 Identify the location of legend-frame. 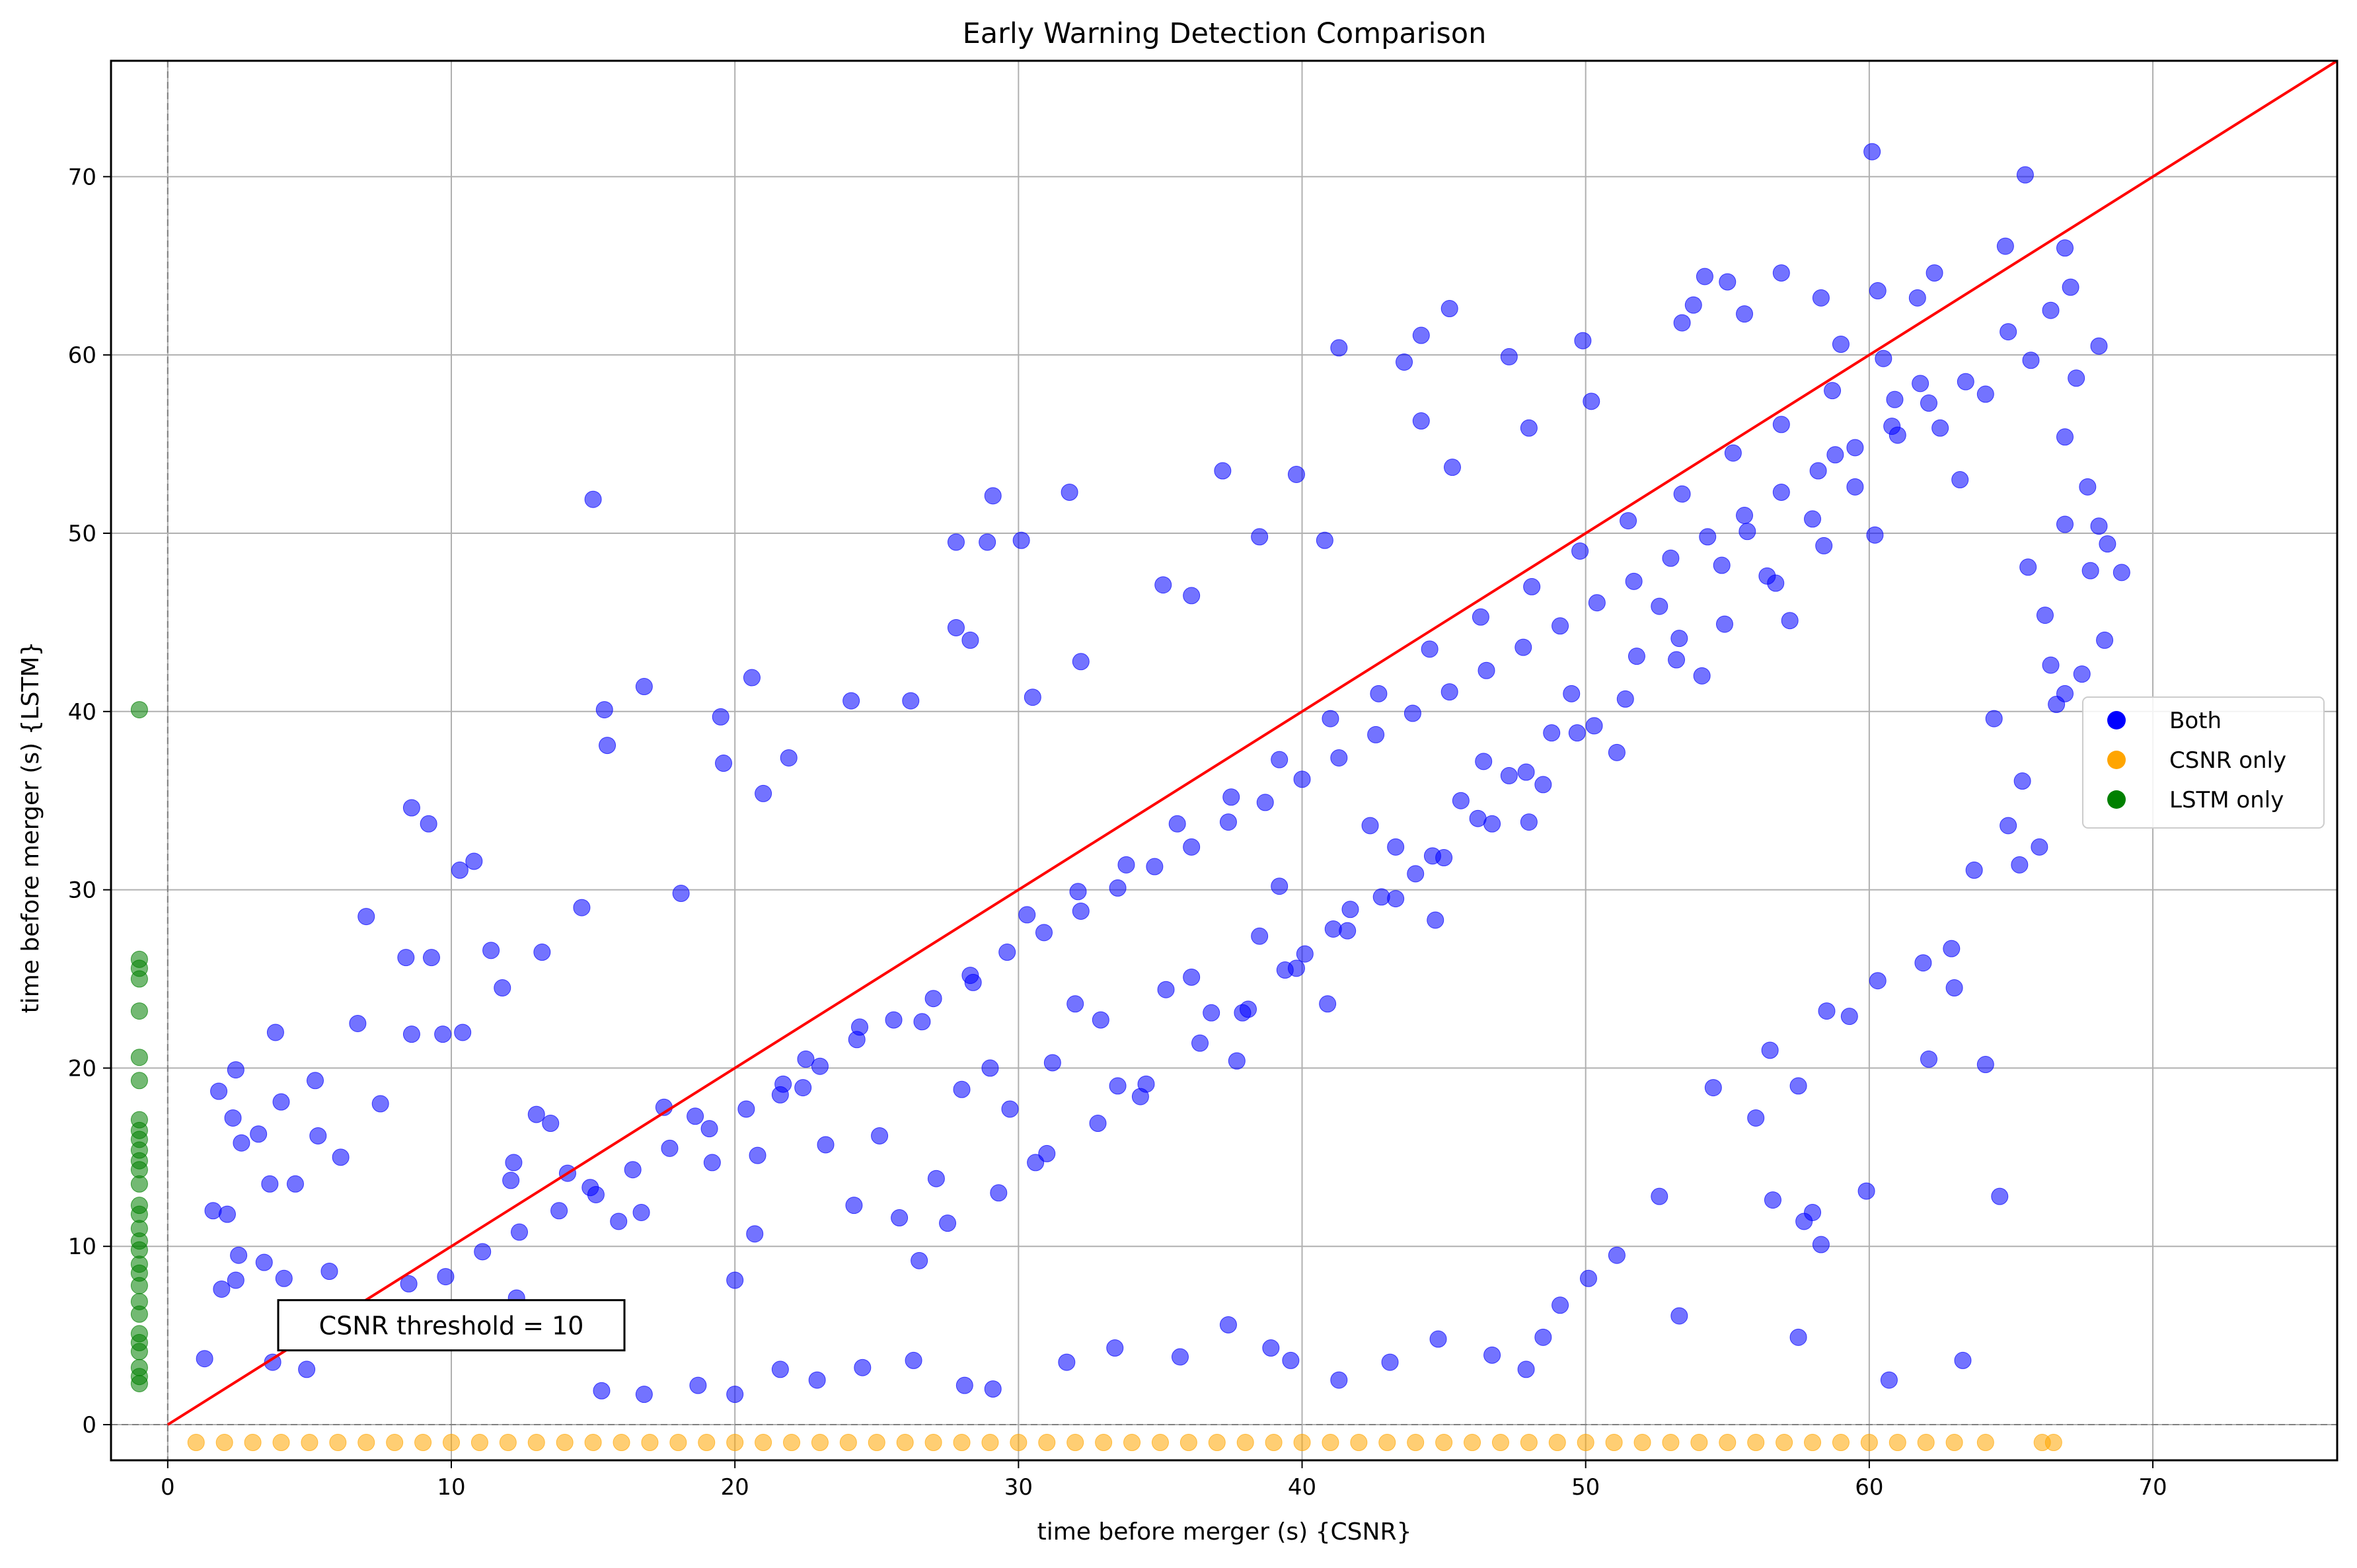
(2203, 762).